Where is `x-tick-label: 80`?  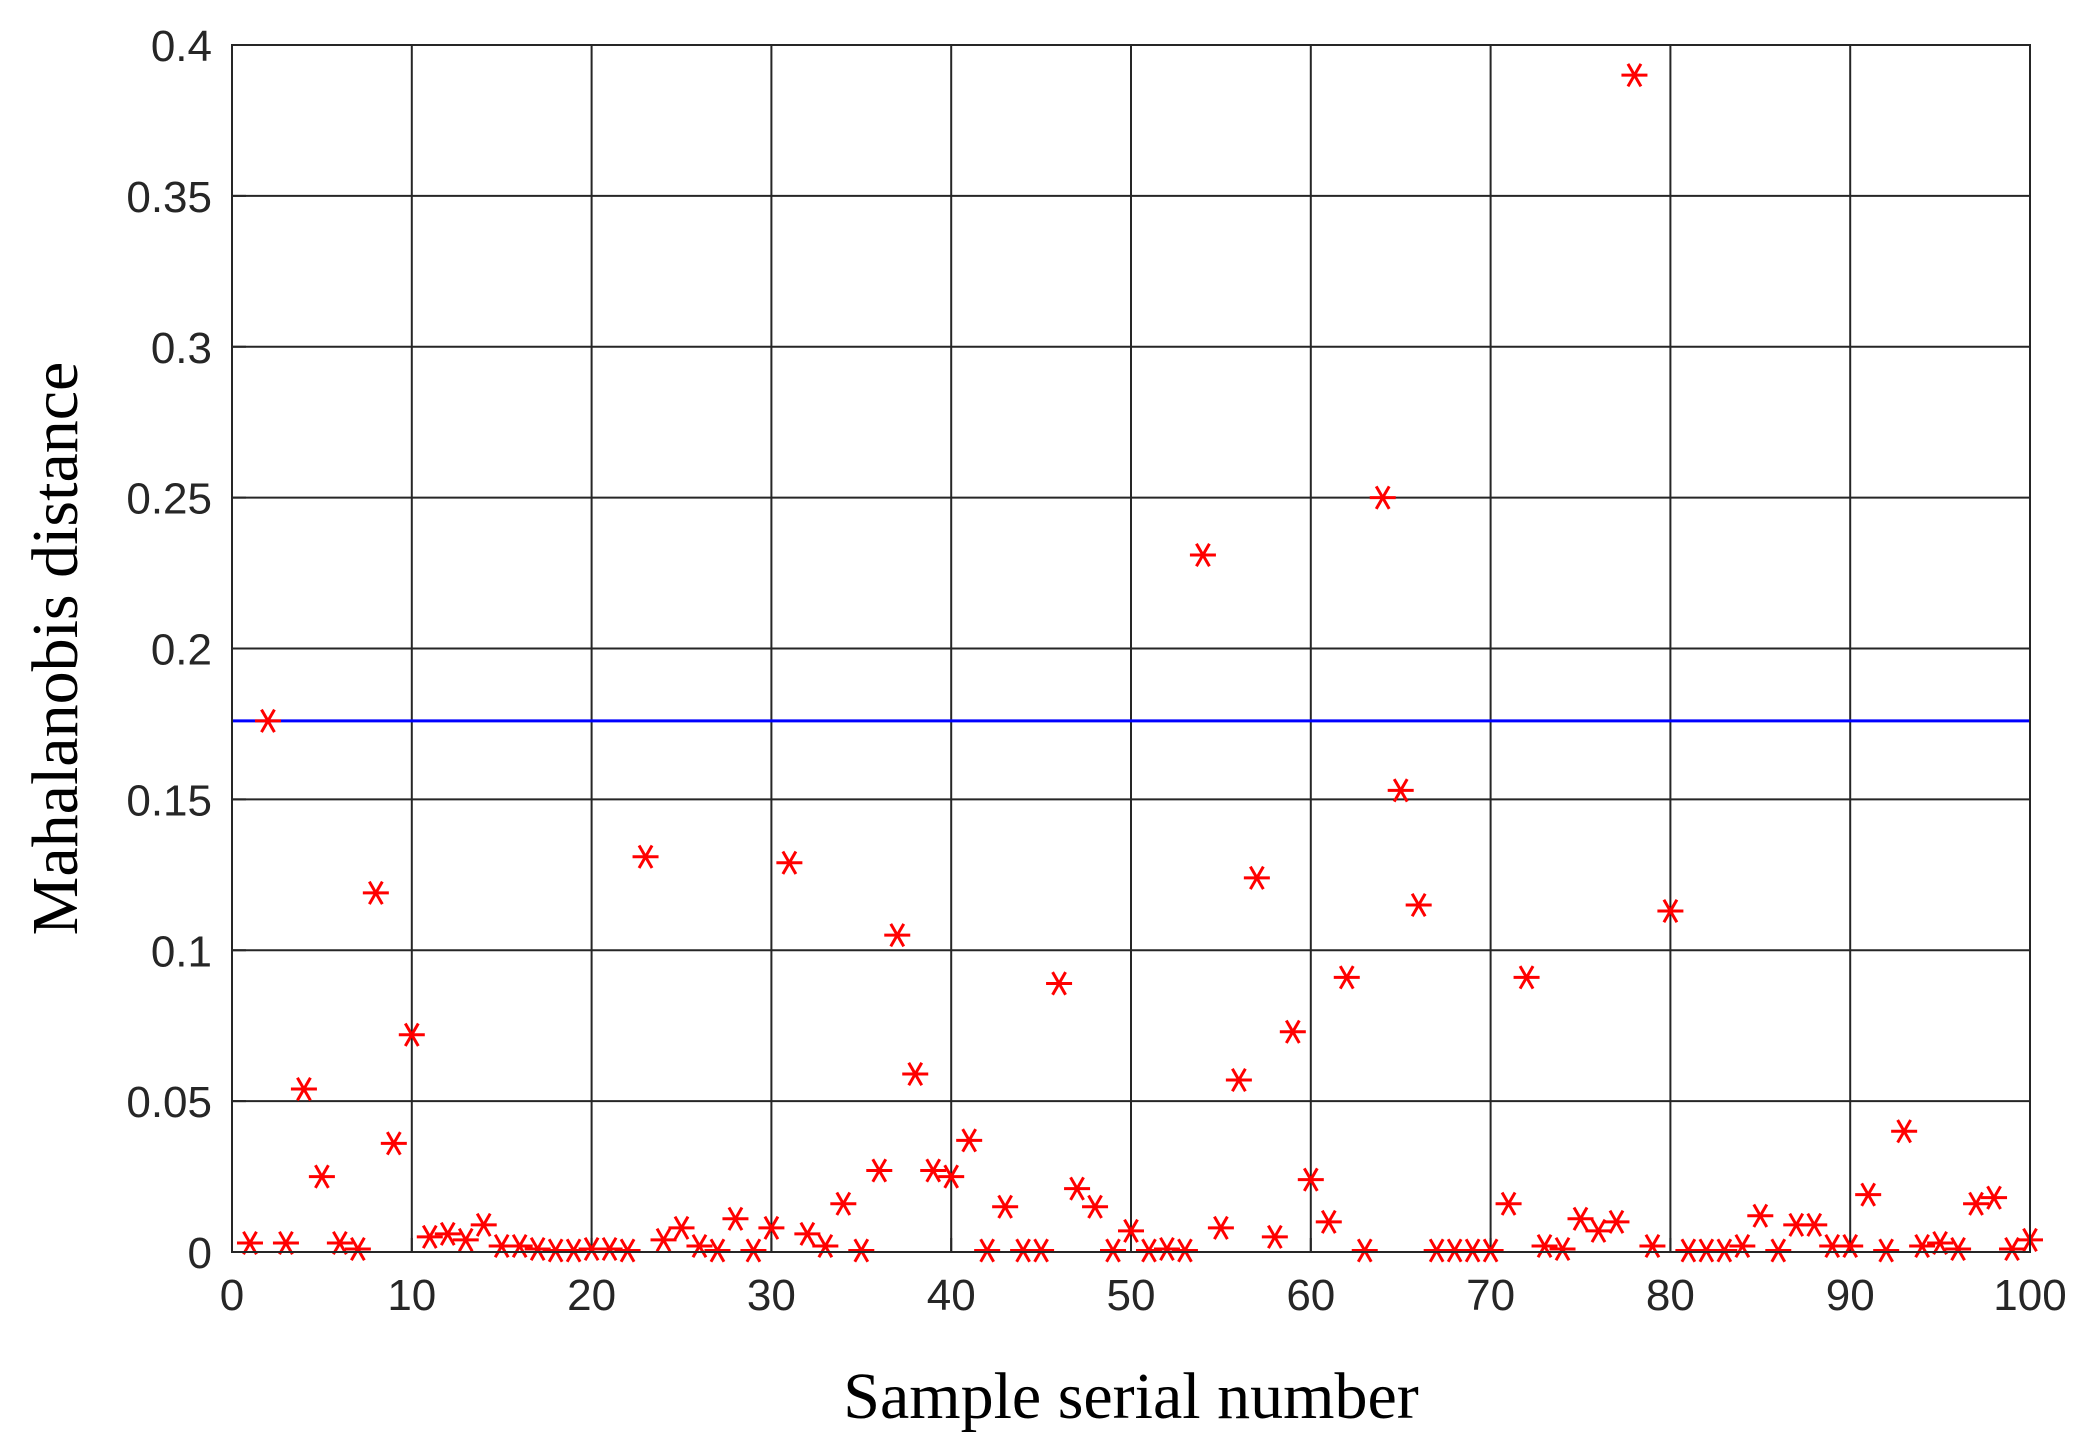 x-tick-label: 80 is located at coordinates (1670, 1295).